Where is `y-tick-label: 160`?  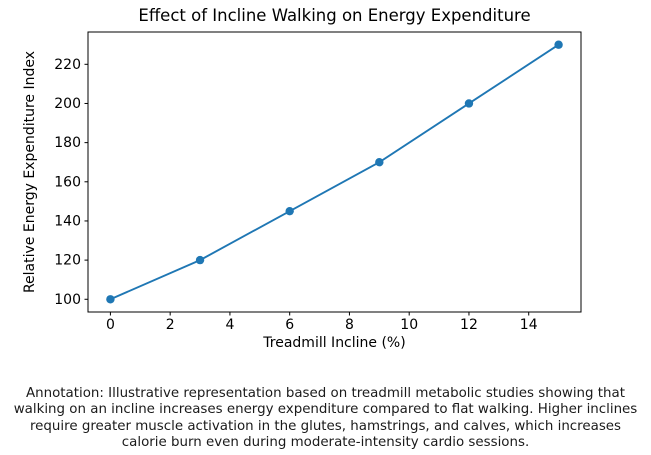
y-tick-label: 160 is located at coordinates (67, 182).